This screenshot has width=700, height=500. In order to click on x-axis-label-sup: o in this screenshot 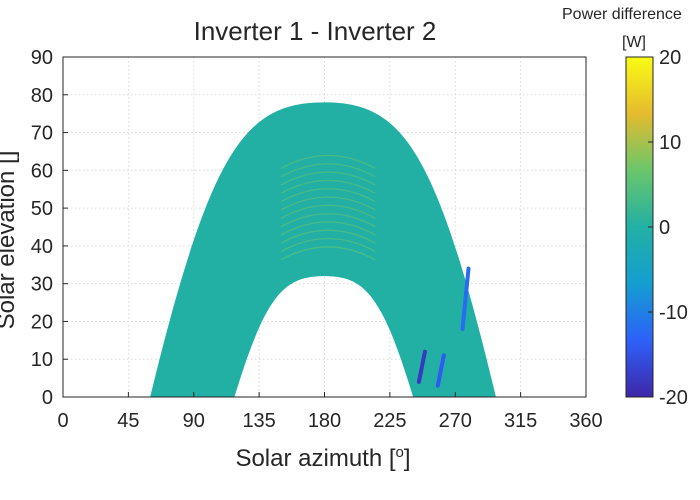, I will do `click(400, 452)`.